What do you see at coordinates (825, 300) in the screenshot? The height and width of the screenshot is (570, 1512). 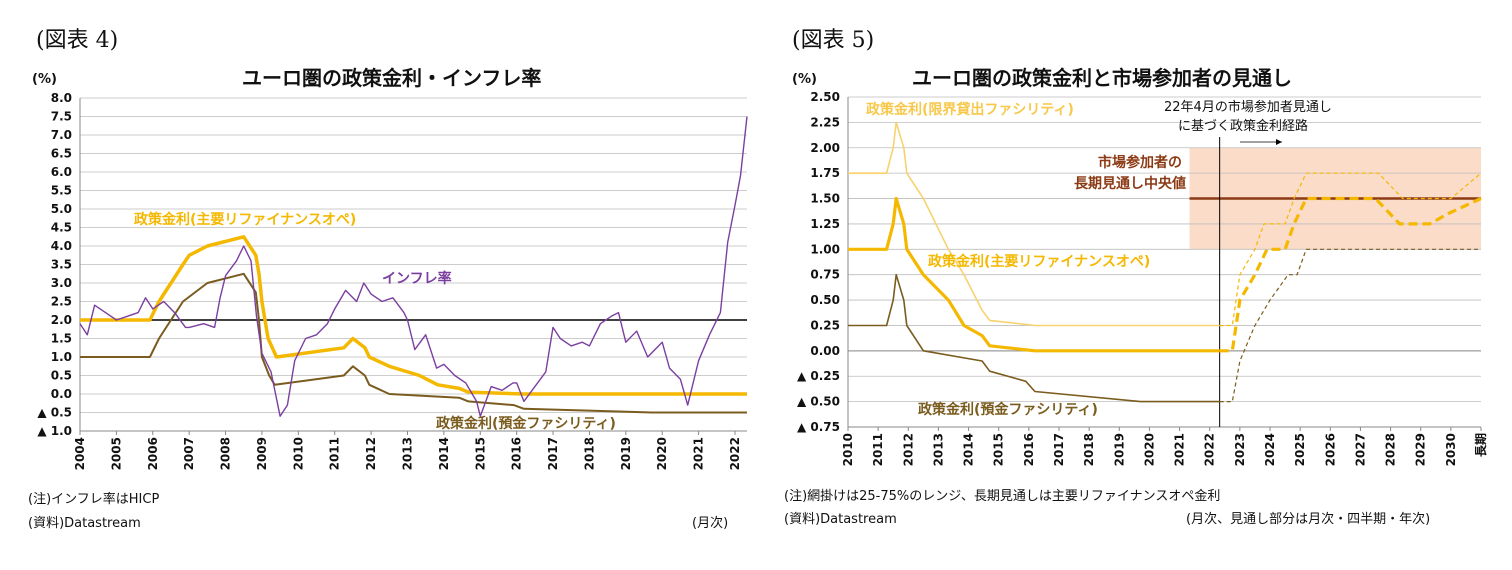 I see `right-y-tick-label: 0.50` at bounding box center [825, 300].